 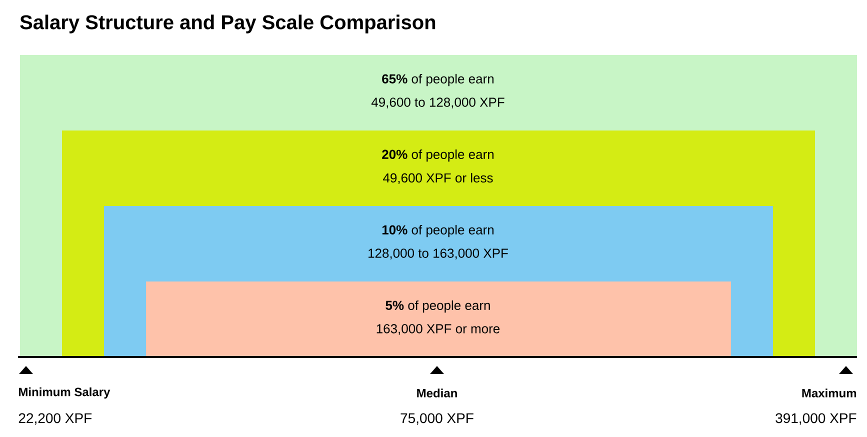 What do you see at coordinates (437, 103) in the screenshot?
I see `text: 49,600 to 128,000 XPF` at bounding box center [437, 103].